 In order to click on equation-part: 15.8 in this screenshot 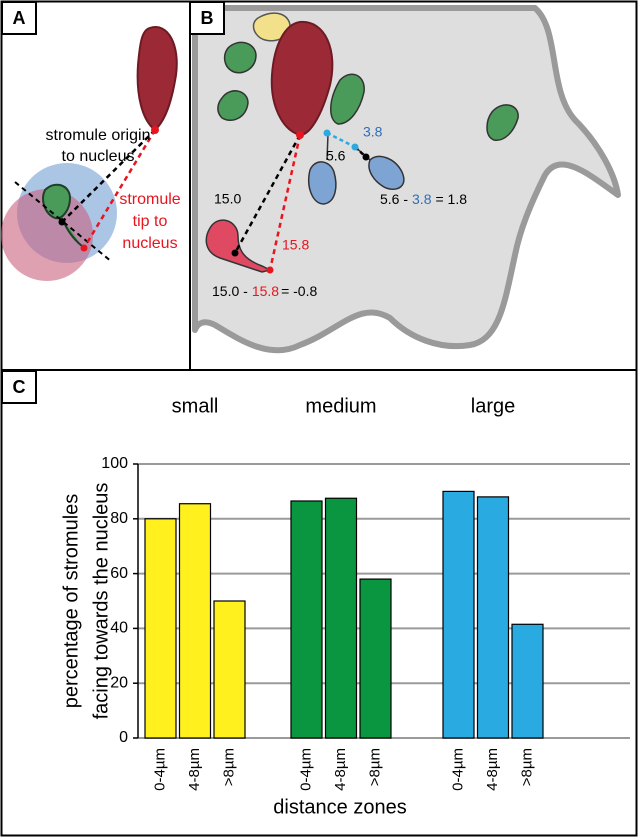, I will do `click(265, 291)`.